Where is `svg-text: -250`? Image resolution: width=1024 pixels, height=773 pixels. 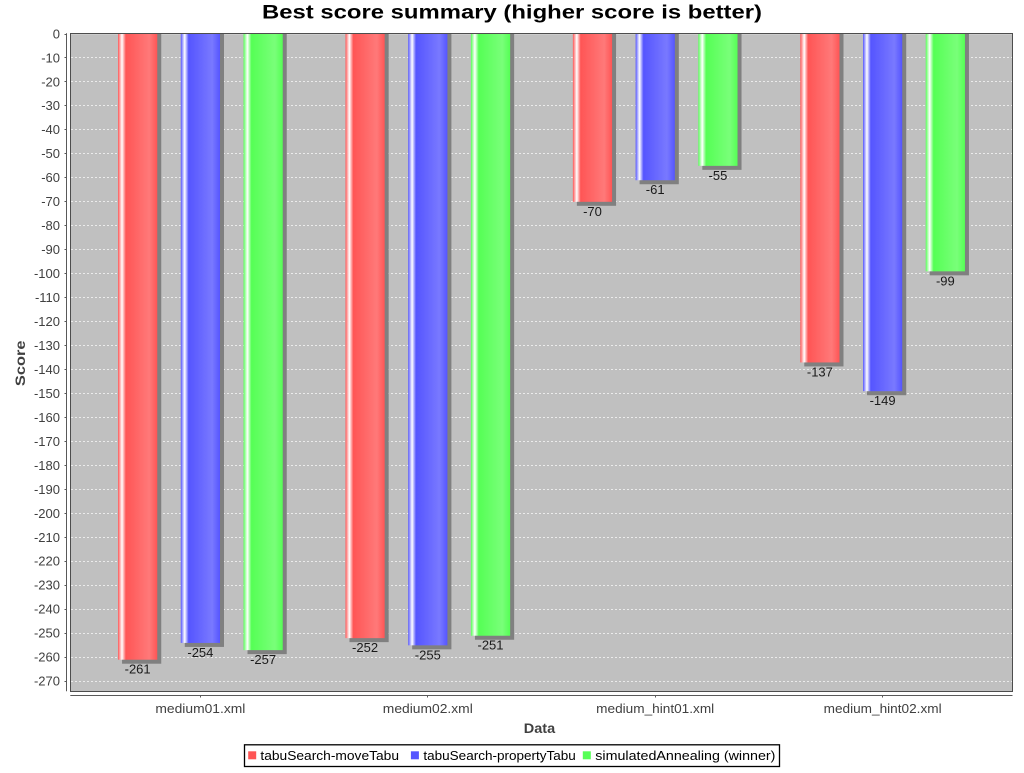
svg-text: -250 is located at coordinates (47, 633).